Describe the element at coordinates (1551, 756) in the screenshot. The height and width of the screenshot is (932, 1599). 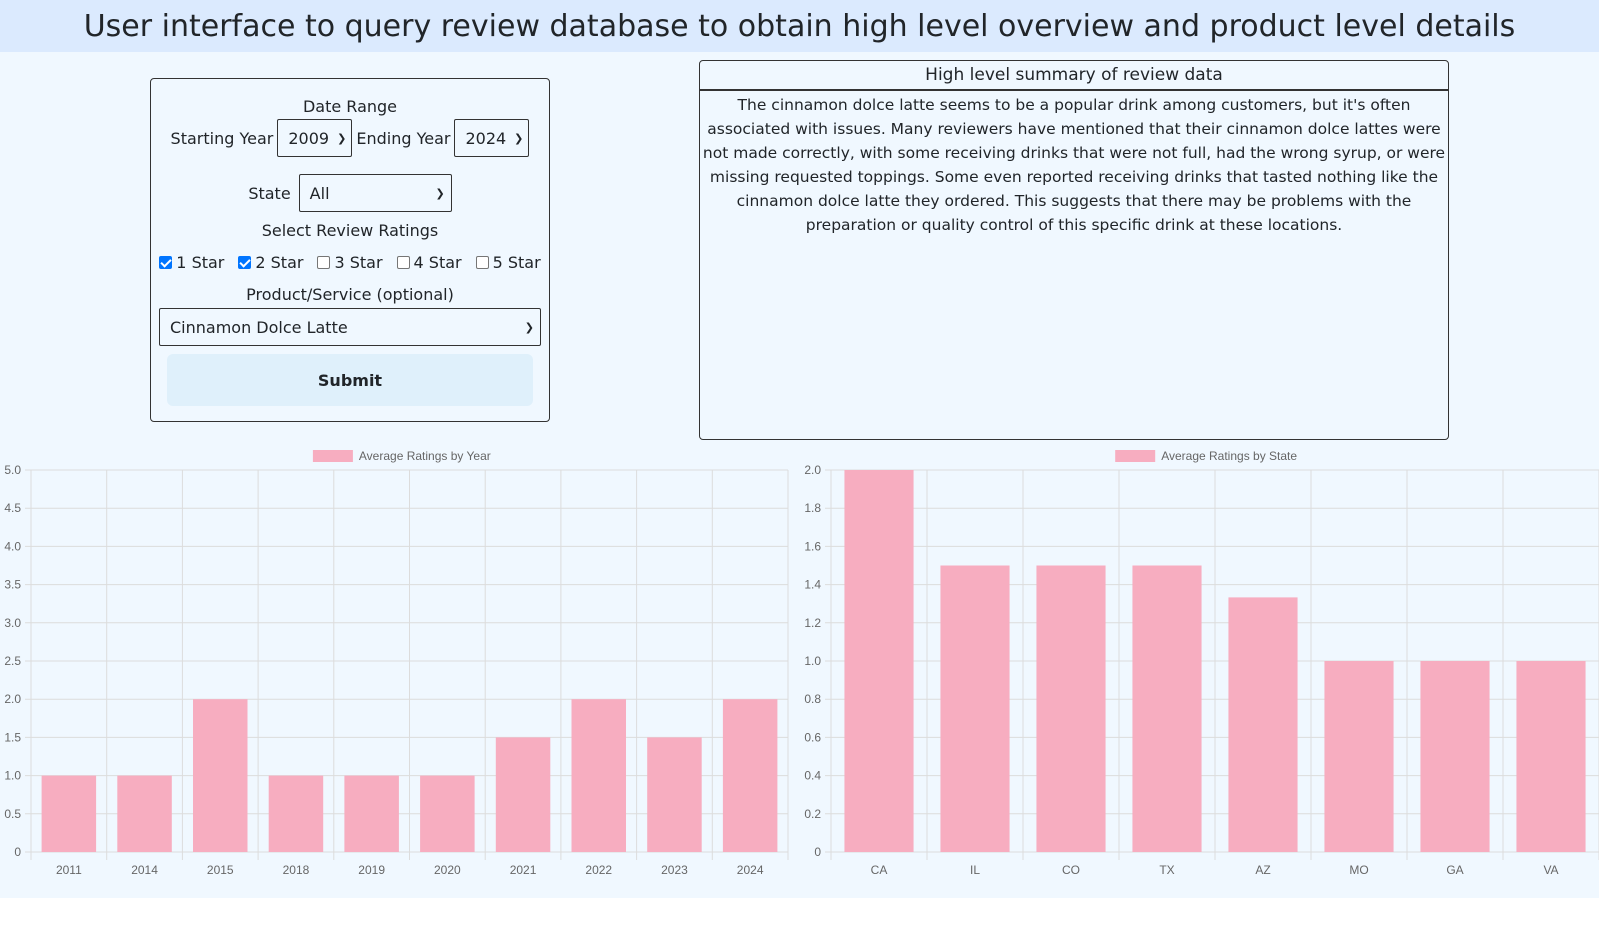
I see `state-chart-bar-va` at that location.